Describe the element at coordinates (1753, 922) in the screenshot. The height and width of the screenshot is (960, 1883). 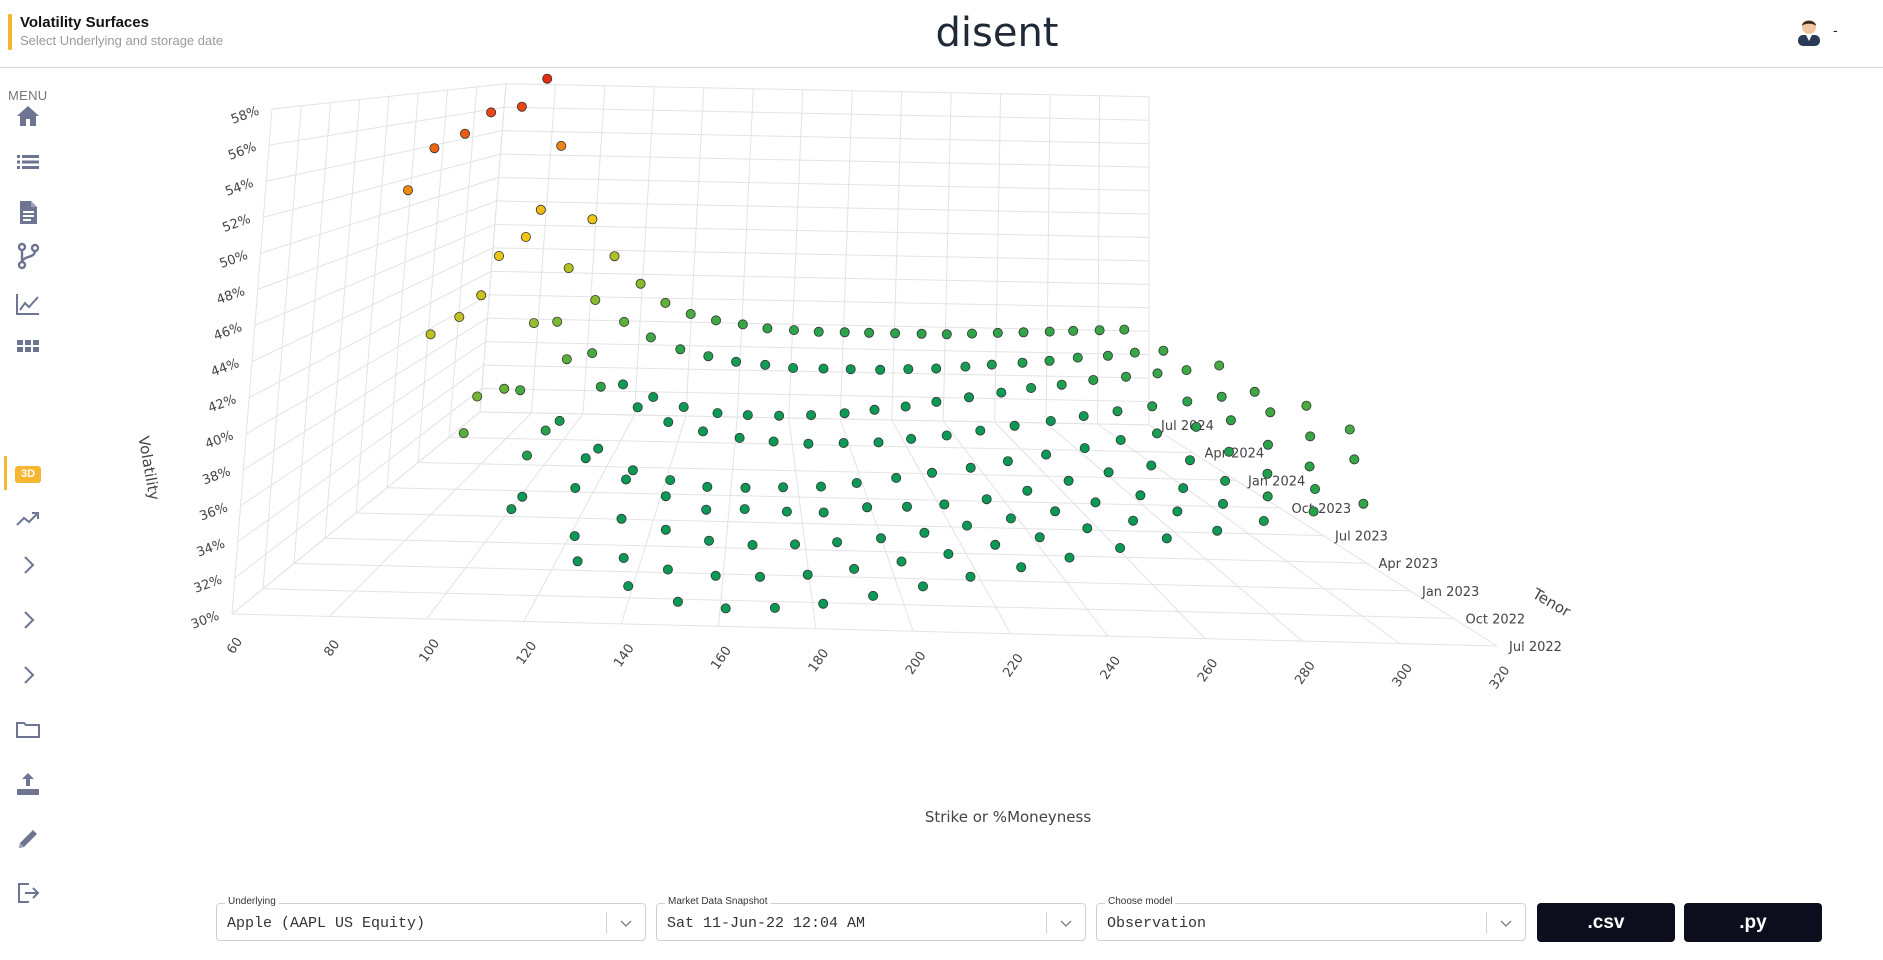
I see `download-py-button: .py` at that location.